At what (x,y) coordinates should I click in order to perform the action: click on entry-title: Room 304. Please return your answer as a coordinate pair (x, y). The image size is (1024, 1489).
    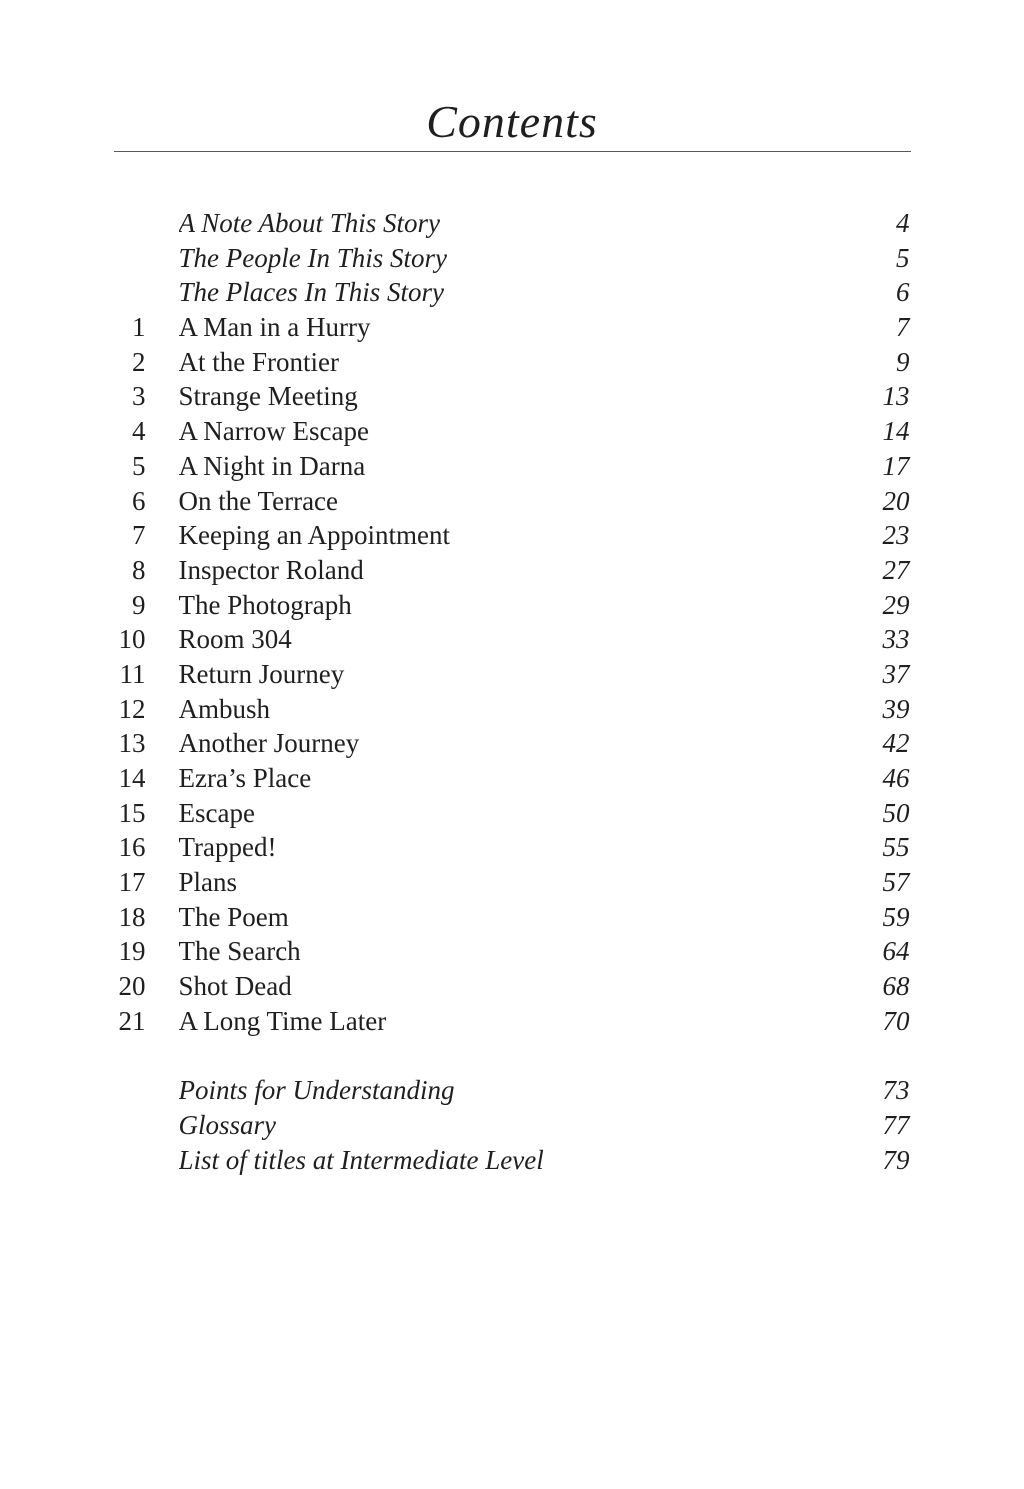
    Looking at the image, I should click on (235, 639).